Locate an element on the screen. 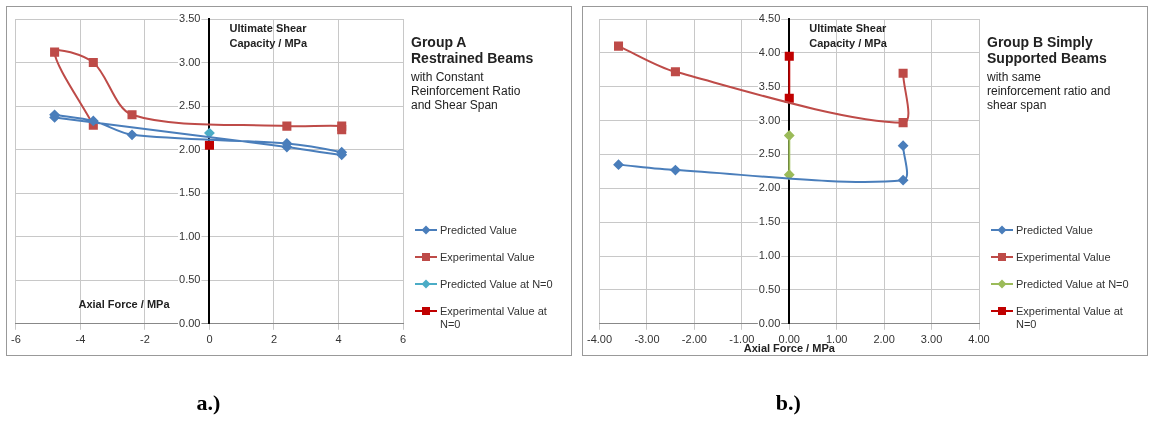 Image resolution: width=1150 pixels, height=421 pixels. x-tick-label: -4 is located at coordinates (80, 339).